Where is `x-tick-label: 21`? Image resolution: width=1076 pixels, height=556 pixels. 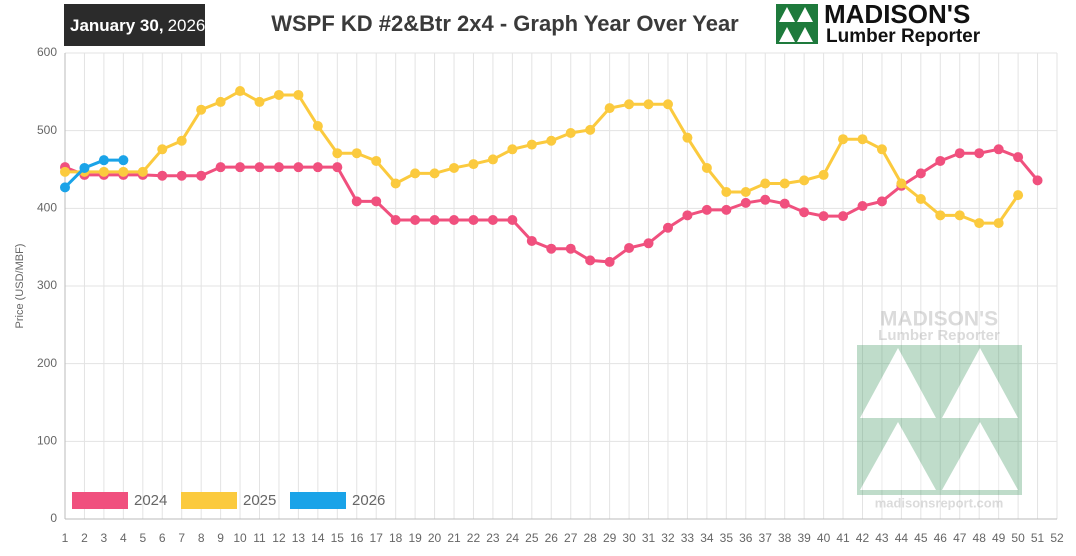
x-tick-label: 21 is located at coordinates (454, 538).